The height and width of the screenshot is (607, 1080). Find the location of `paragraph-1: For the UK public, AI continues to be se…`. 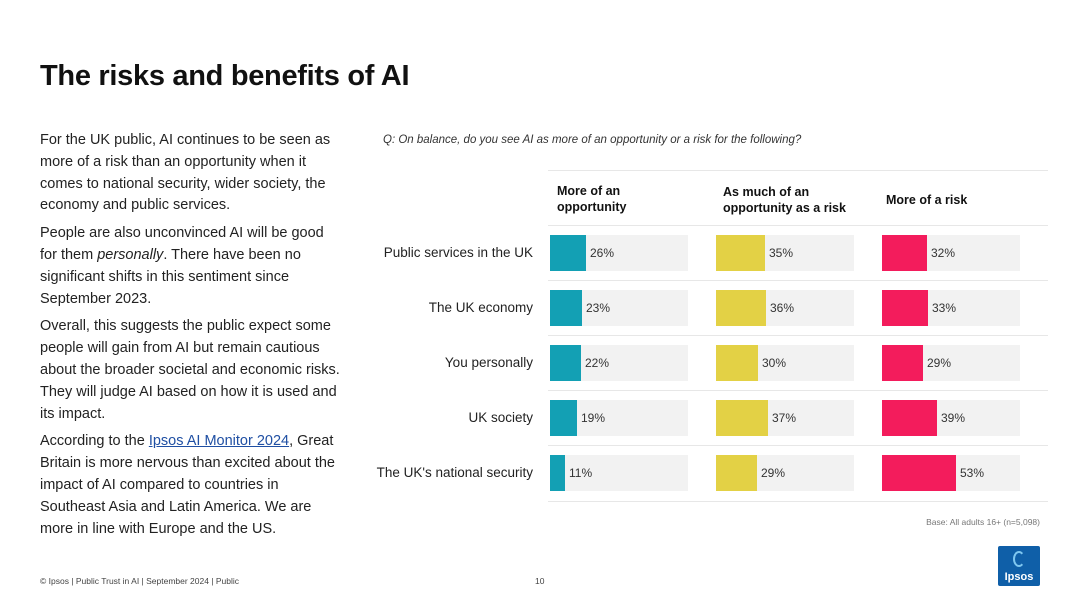

paragraph-1: For the UK public, AI continues to be se… is located at coordinates (185, 173).